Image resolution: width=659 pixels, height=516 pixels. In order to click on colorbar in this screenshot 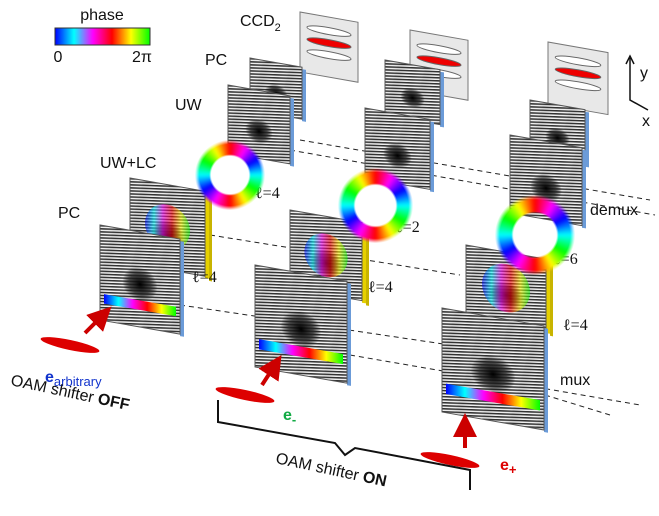, I will do `click(102, 36)`.